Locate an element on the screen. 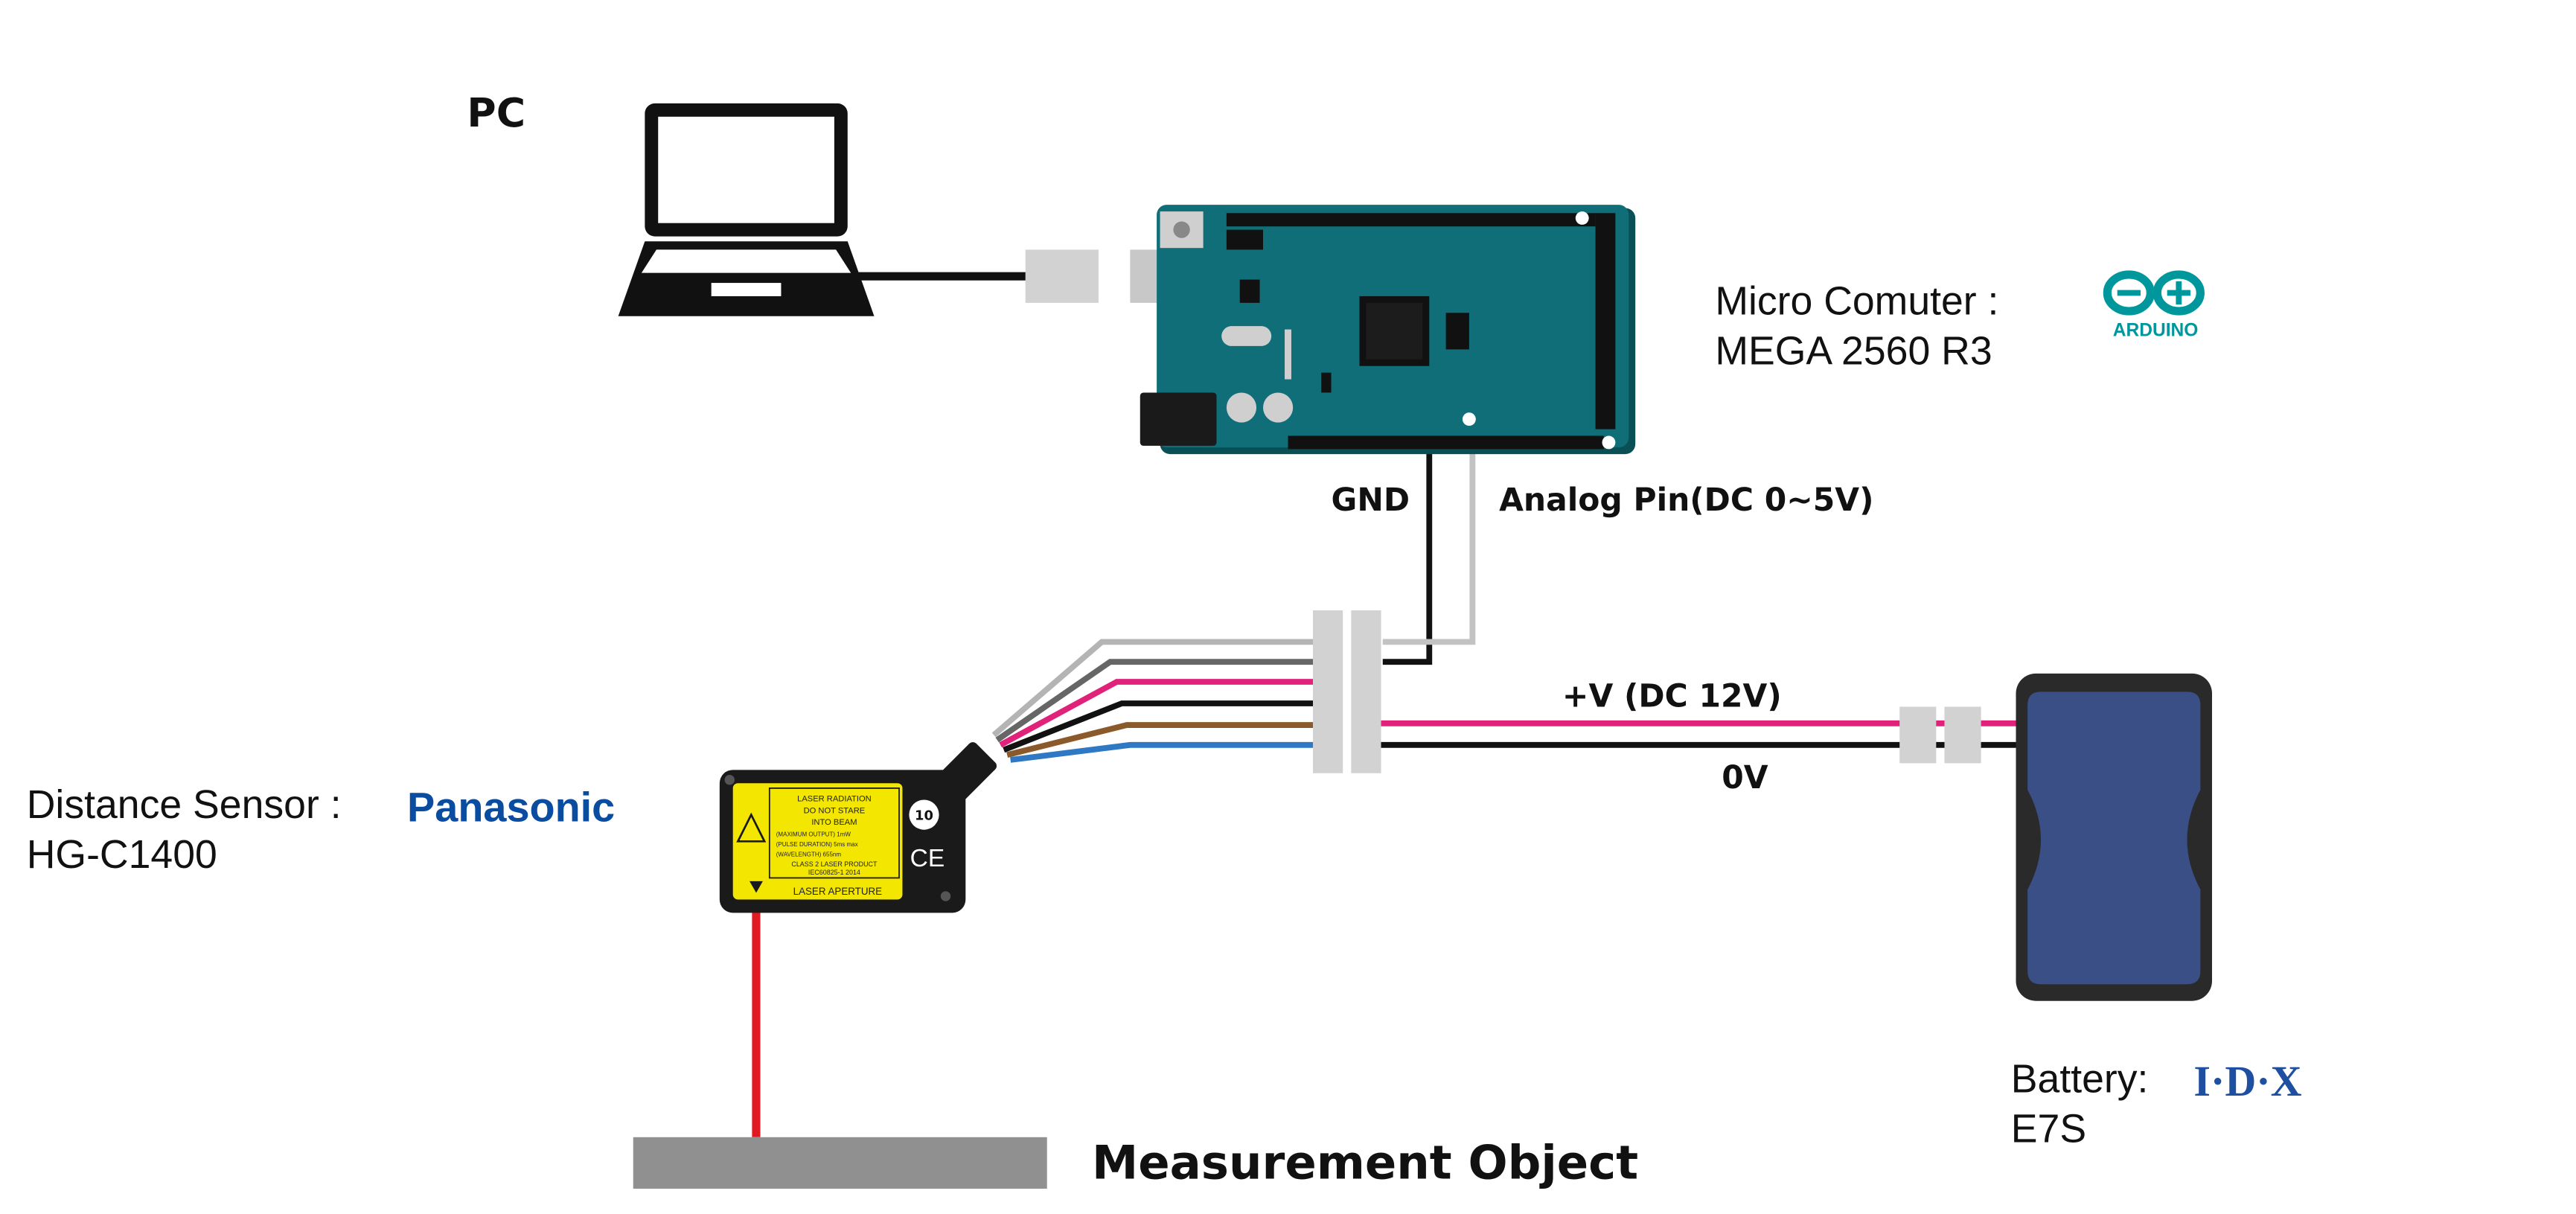 The height and width of the screenshot is (1214, 2576). micro-computer-model: MEGA 2560 R3 is located at coordinates (1854, 350).